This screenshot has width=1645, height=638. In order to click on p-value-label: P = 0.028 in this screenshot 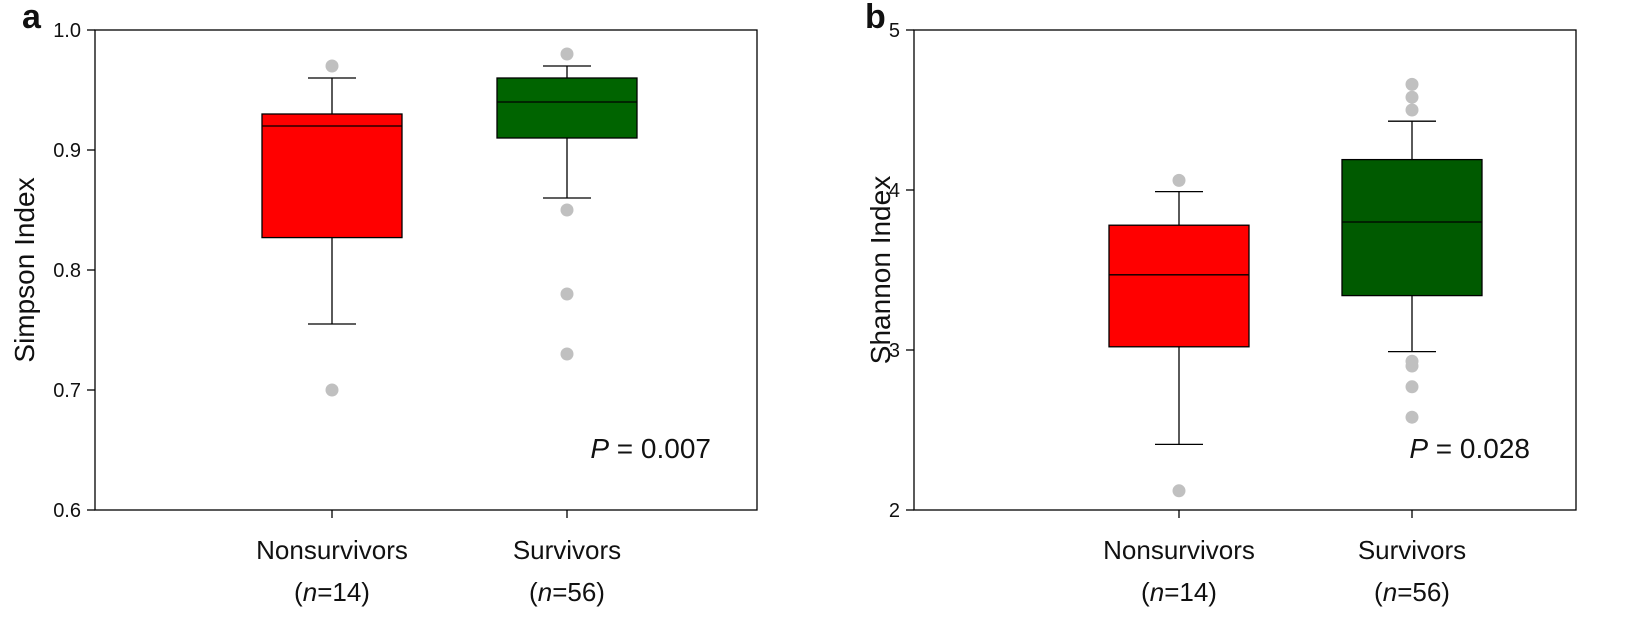, I will do `click(1469, 448)`.